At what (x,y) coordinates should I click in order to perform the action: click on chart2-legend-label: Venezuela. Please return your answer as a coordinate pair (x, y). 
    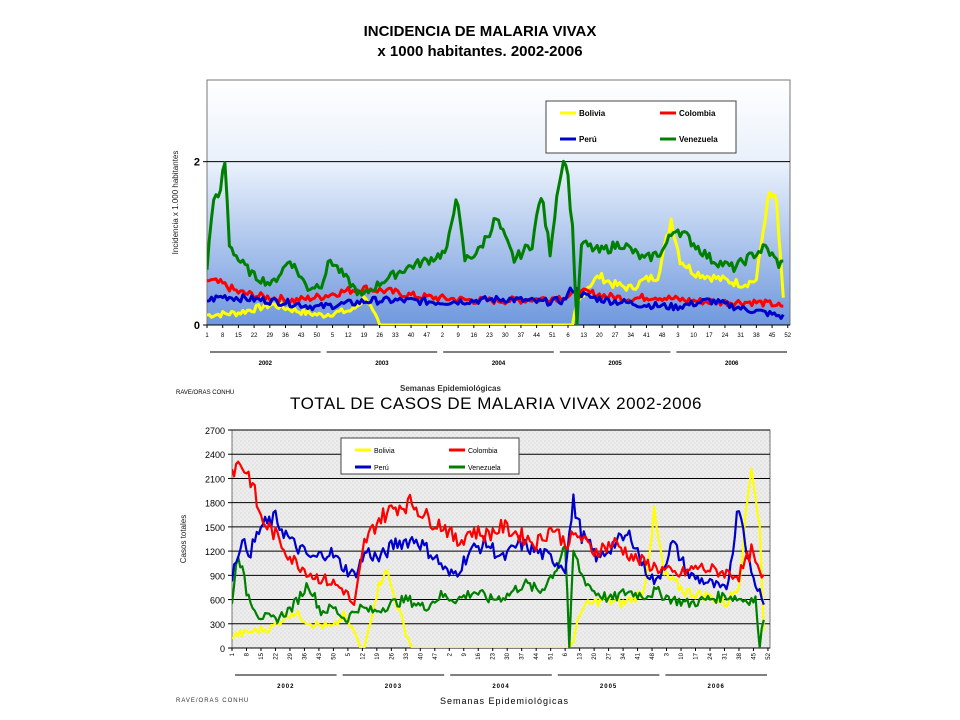
    Looking at the image, I should click on (484, 468).